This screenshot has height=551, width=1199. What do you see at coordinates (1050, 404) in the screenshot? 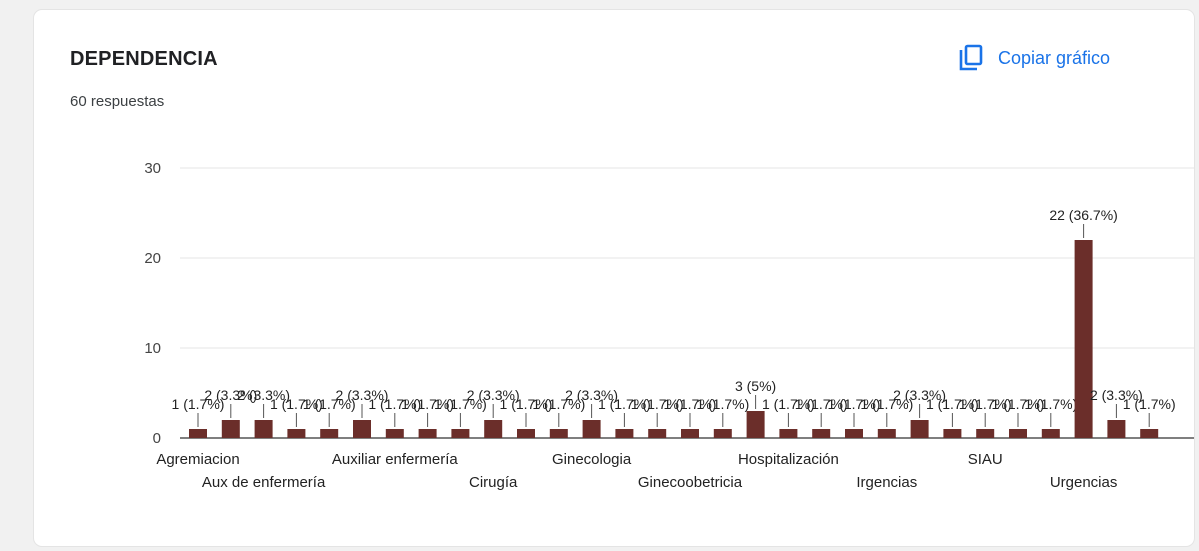
I see `data-label-26: 1 (1.7%)` at bounding box center [1050, 404].